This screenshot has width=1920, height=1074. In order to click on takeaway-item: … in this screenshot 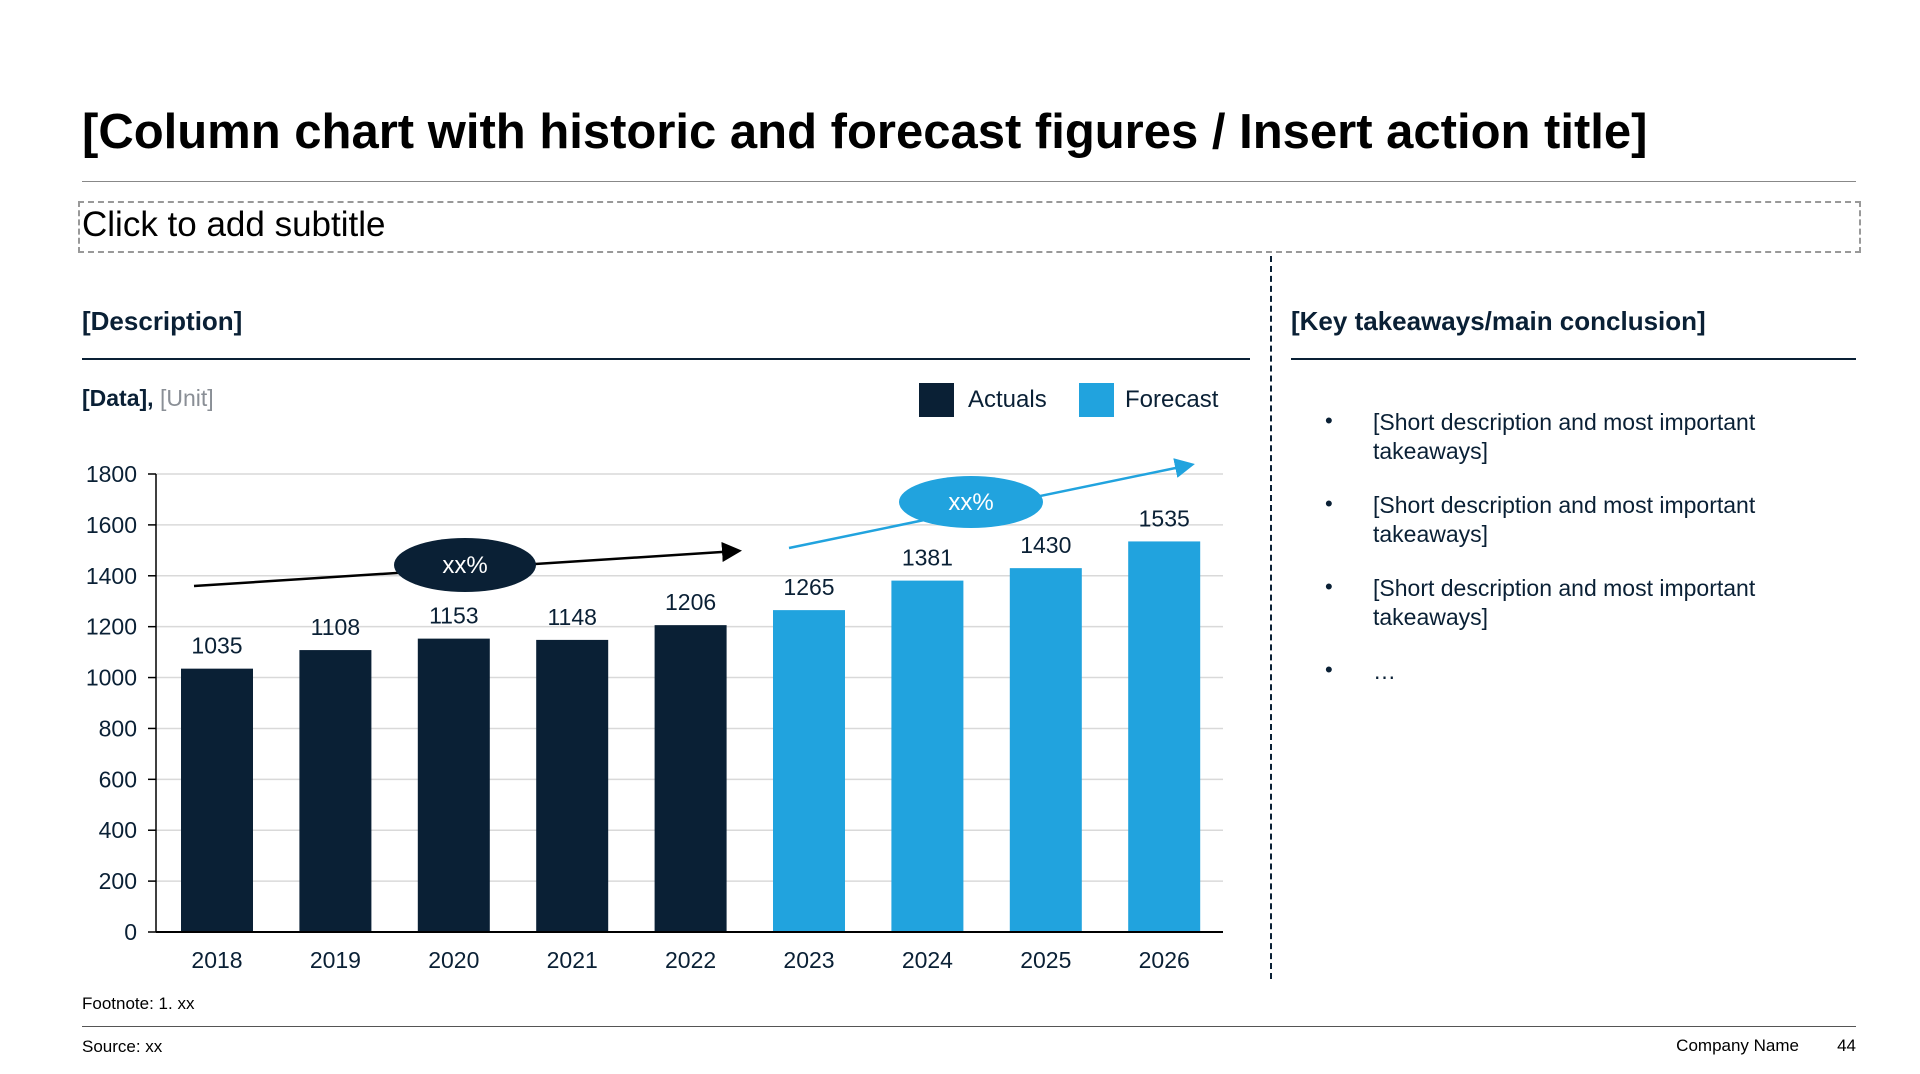, I will do `click(1384, 671)`.